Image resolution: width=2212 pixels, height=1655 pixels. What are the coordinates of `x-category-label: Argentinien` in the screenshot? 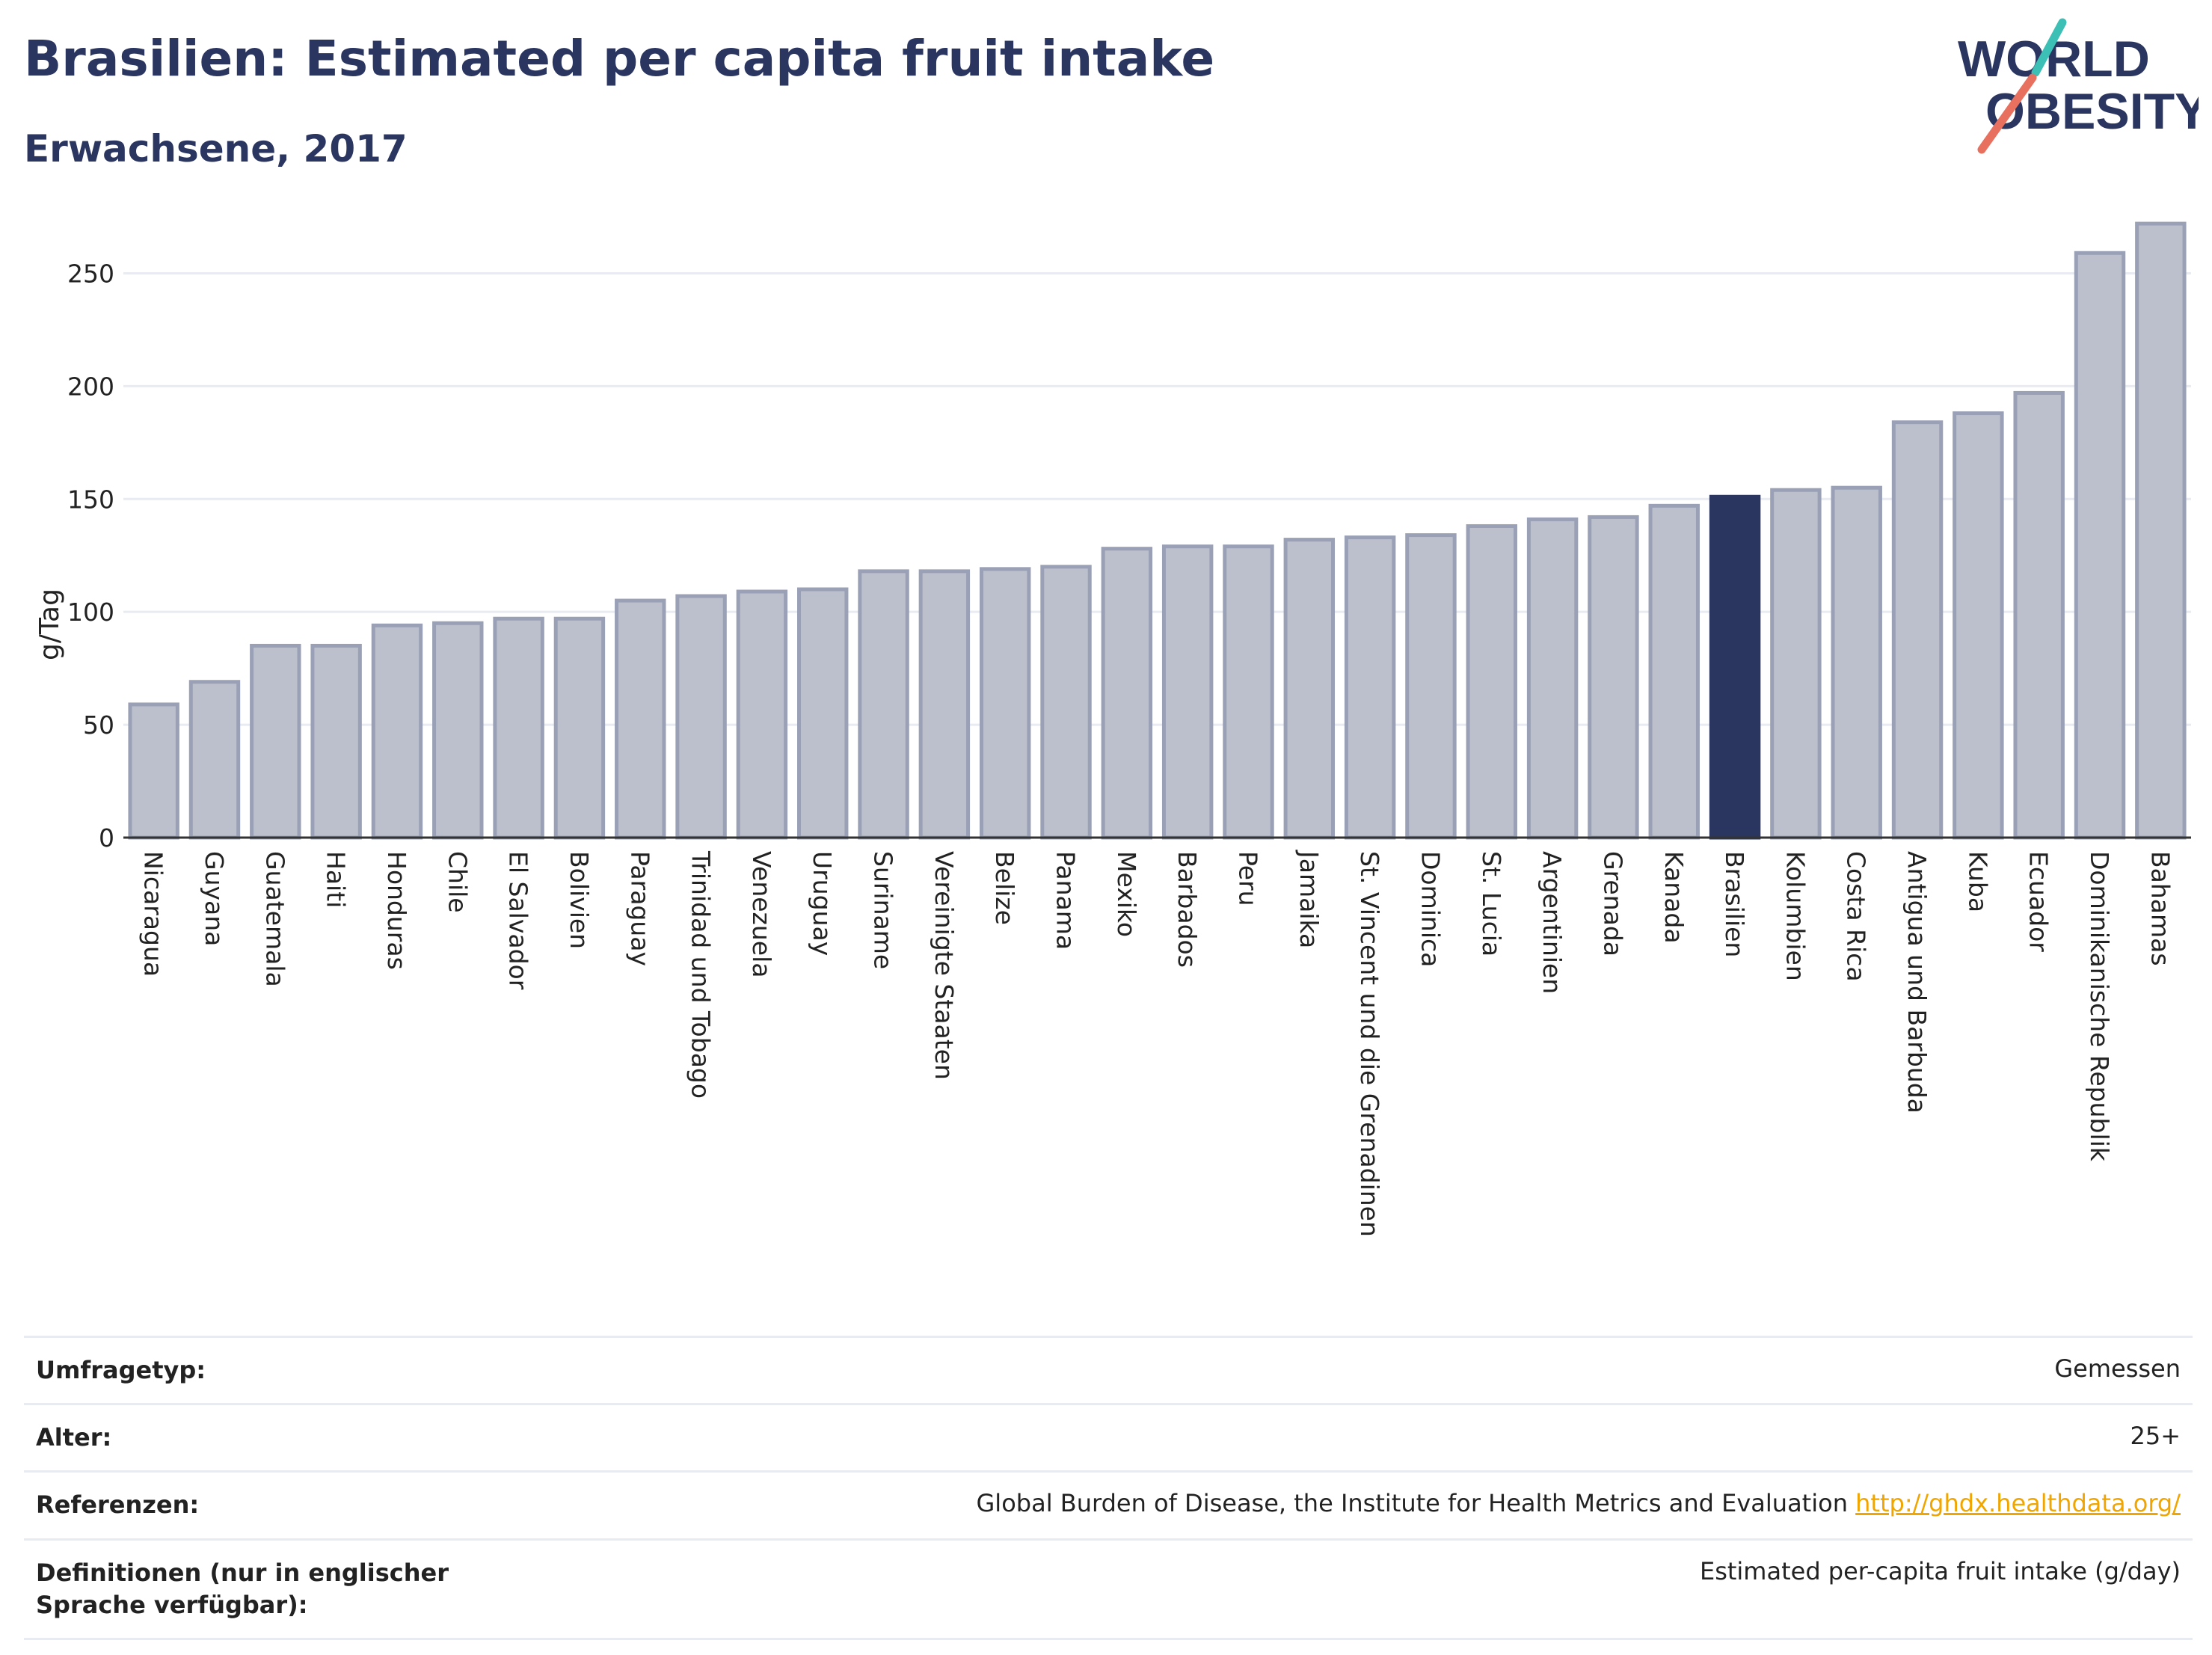 It's located at (1552, 922).